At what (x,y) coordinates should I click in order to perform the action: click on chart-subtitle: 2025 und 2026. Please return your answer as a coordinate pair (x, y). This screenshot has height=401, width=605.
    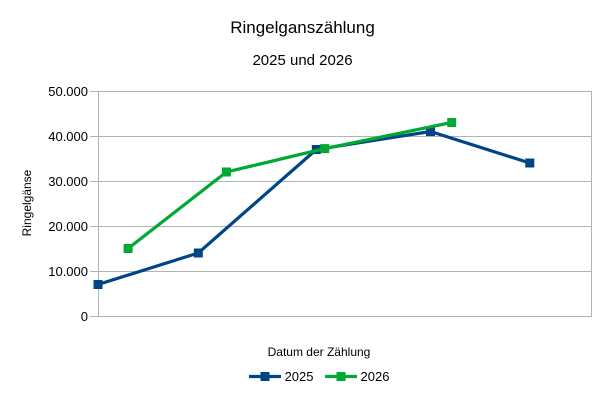
    Looking at the image, I should click on (302, 60).